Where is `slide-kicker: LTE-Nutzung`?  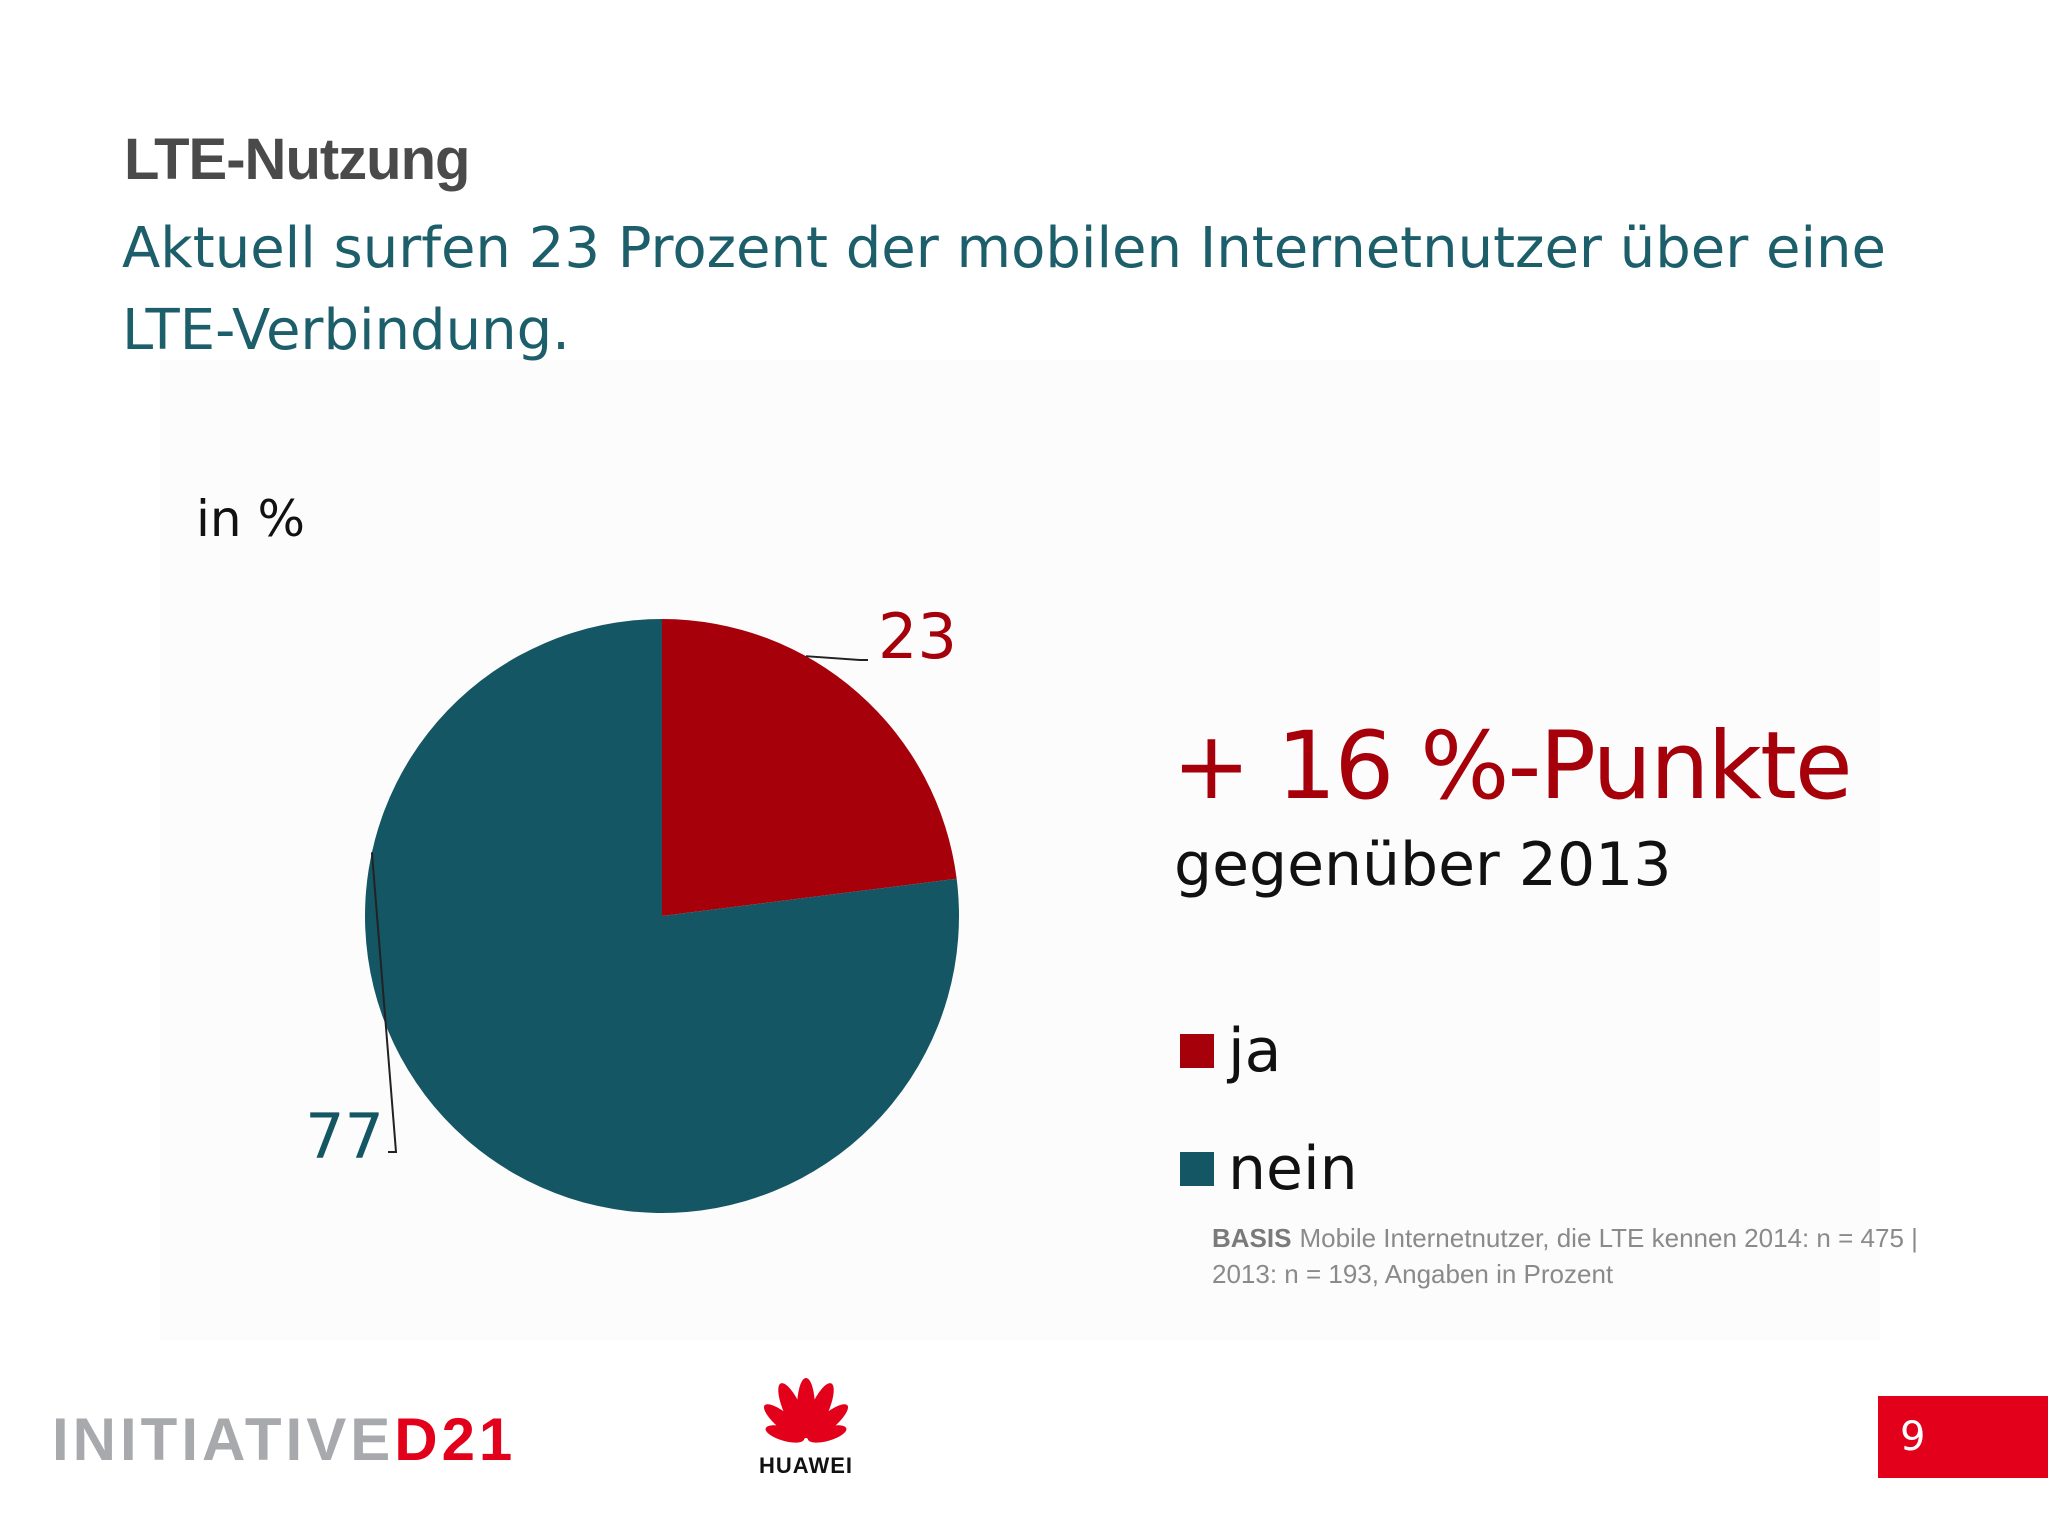
slide-kicker: LTE-Nutzung is located at coordinates (297, 159).